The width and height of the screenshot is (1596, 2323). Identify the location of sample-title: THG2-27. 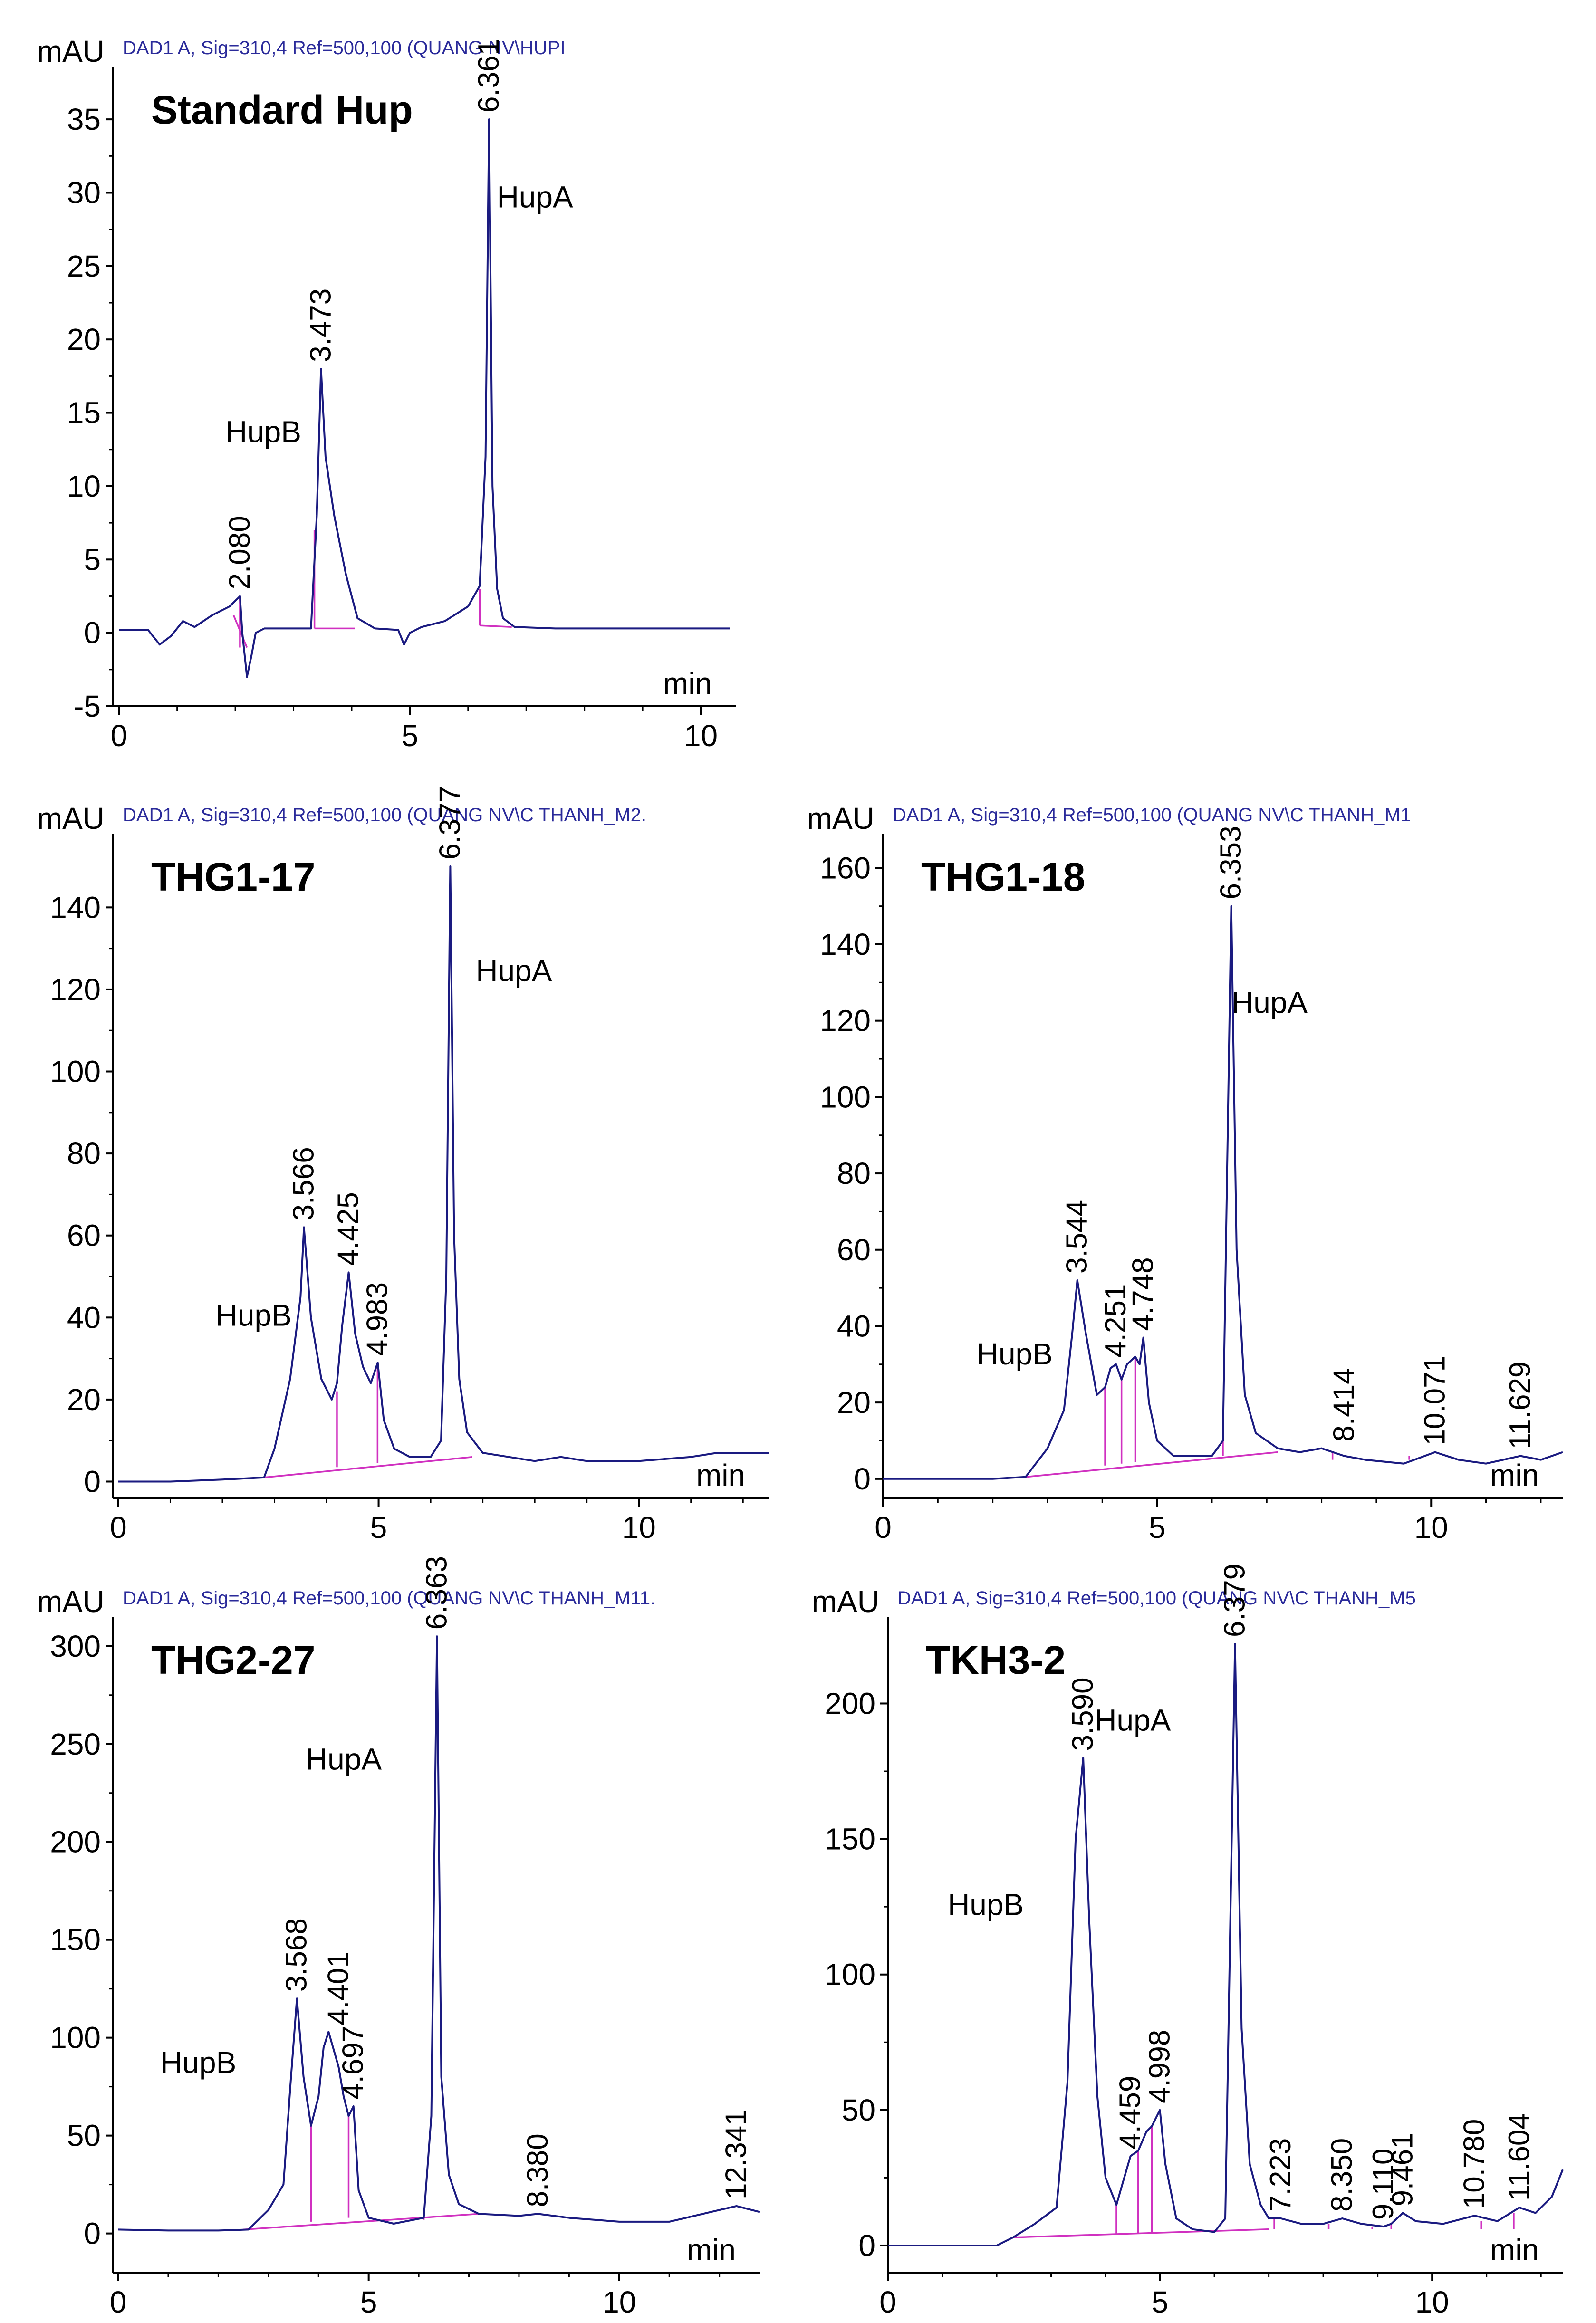
(233, 1660).